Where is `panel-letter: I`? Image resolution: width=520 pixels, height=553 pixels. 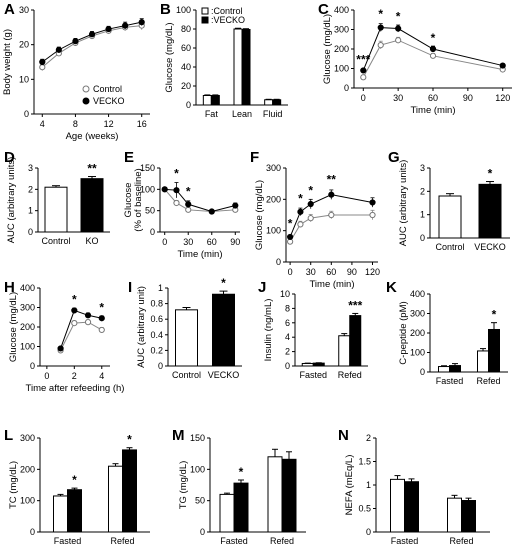
panel-letter: I is located at coordinates (130, 287).